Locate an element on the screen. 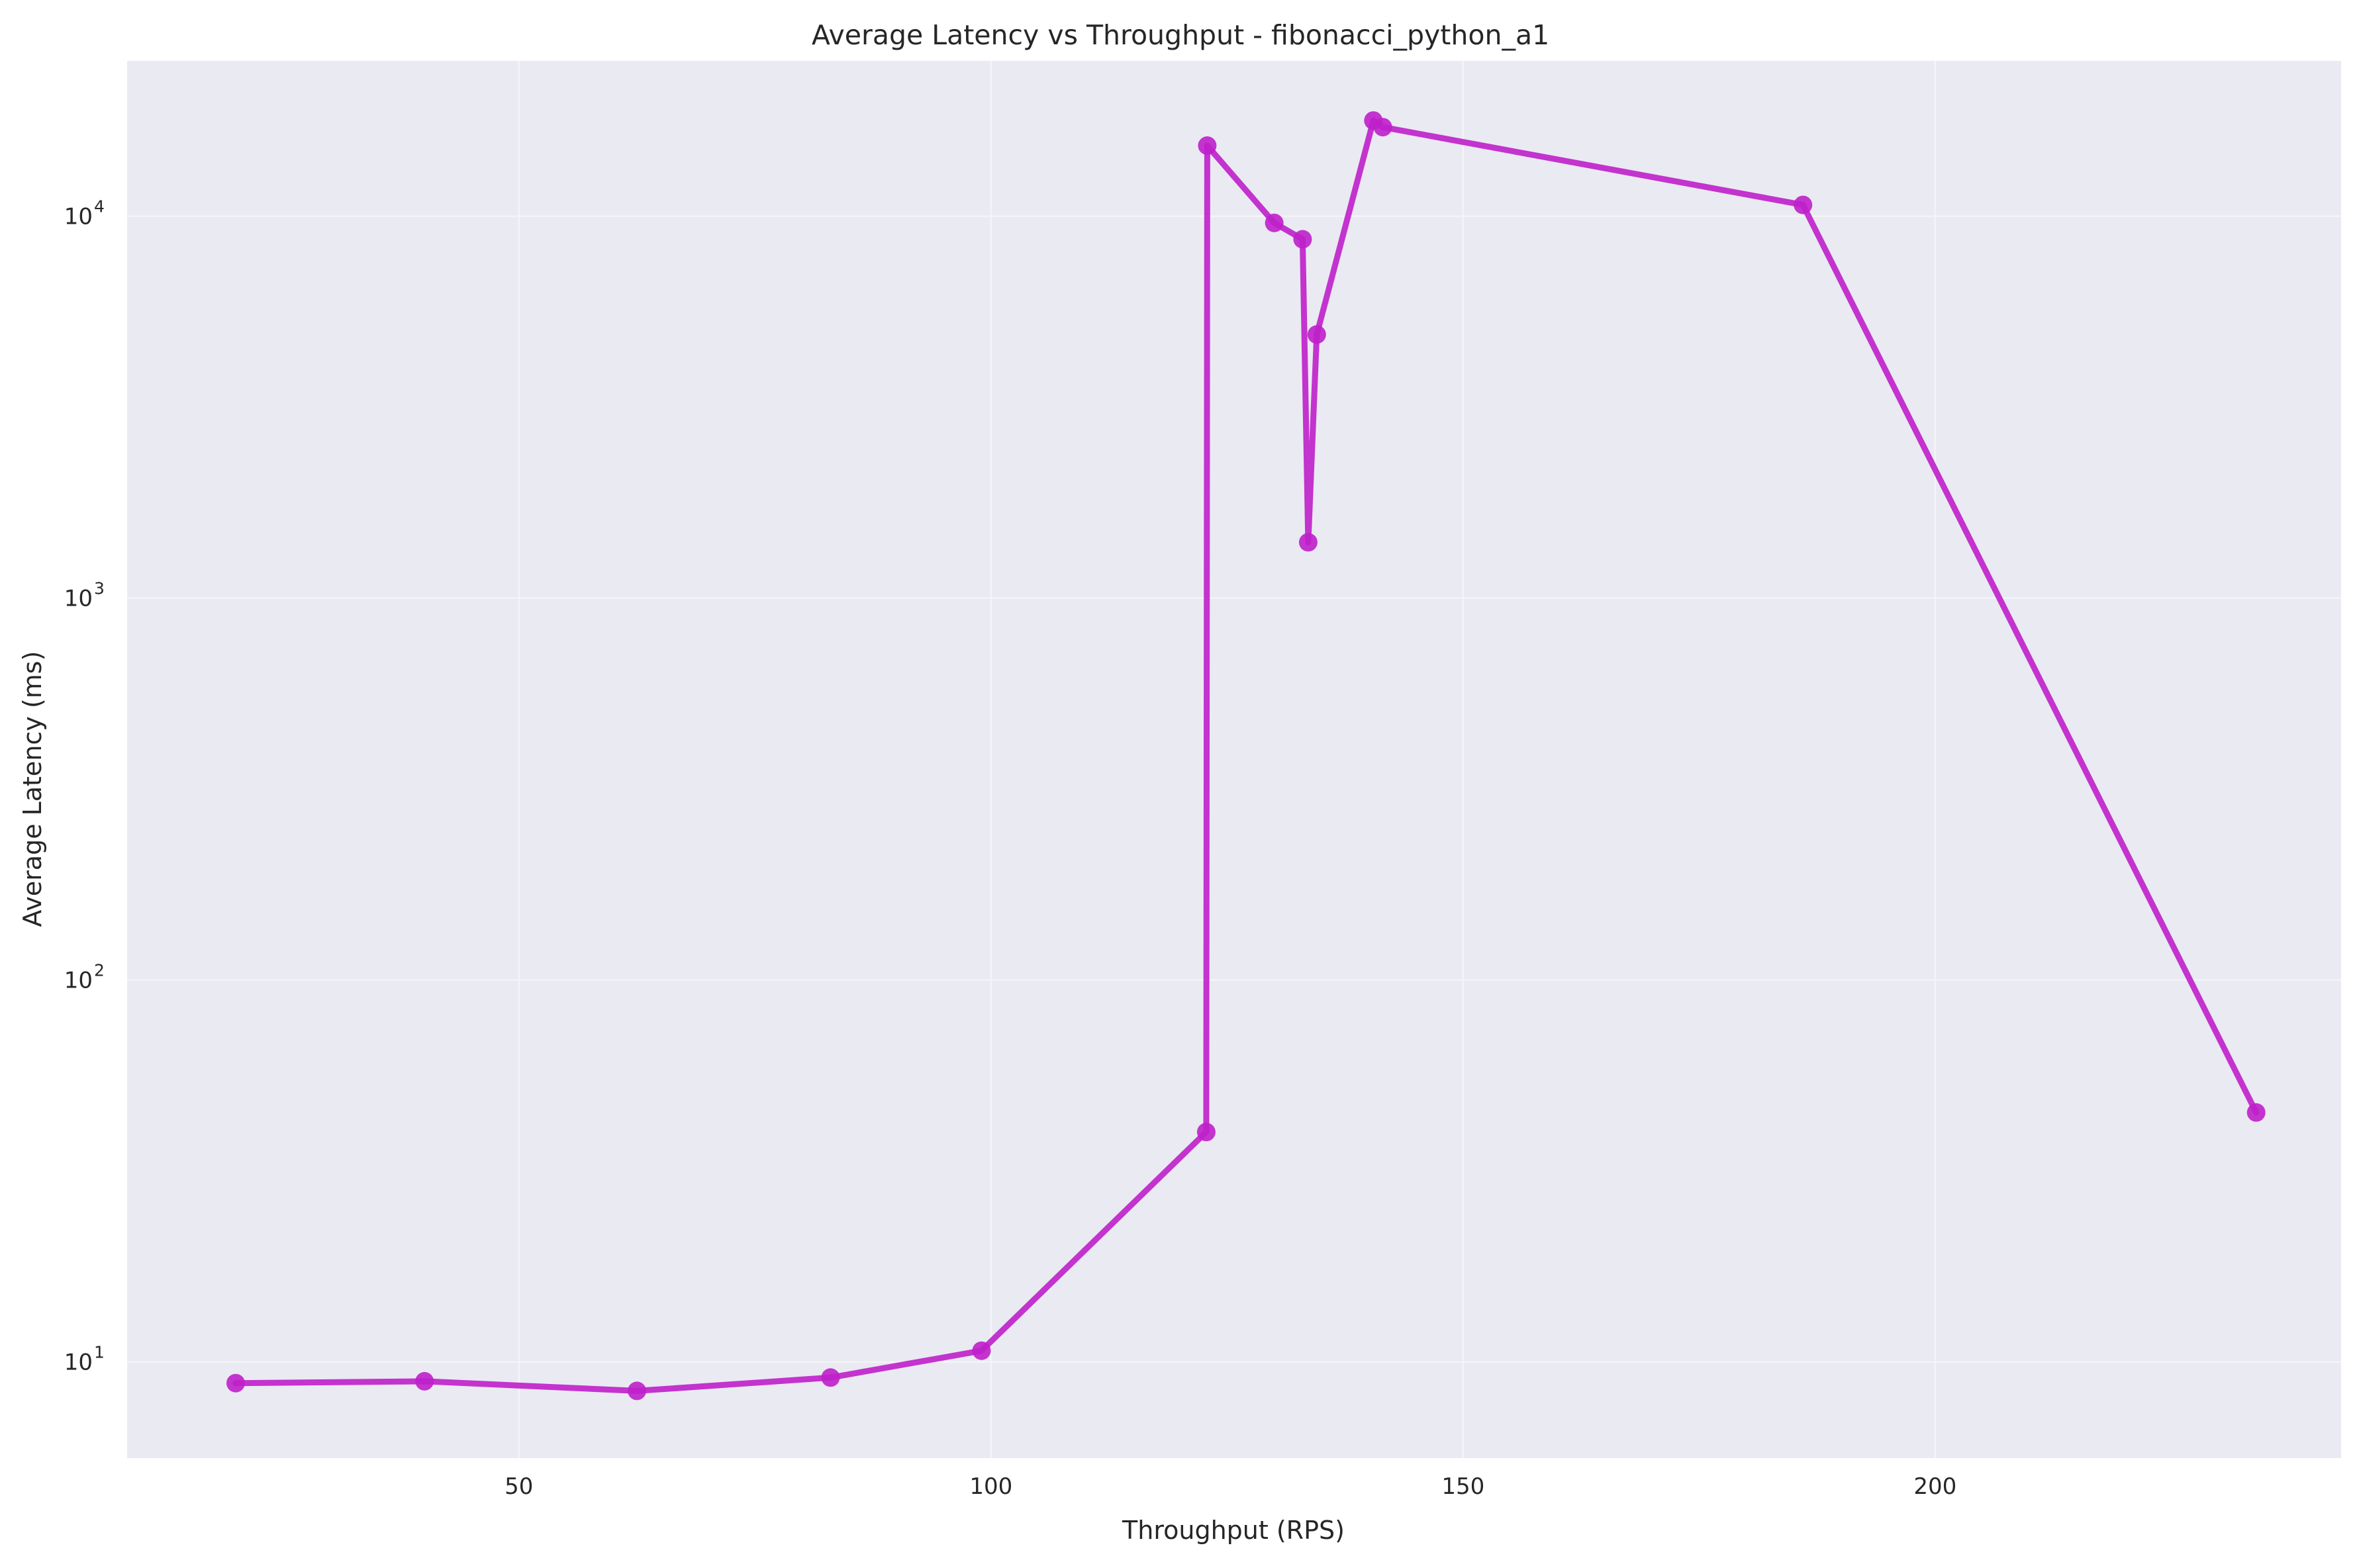 This screenshot has width=2361, height=1568. y-tick-label: 10 4 is located at coordinates (84, 213).